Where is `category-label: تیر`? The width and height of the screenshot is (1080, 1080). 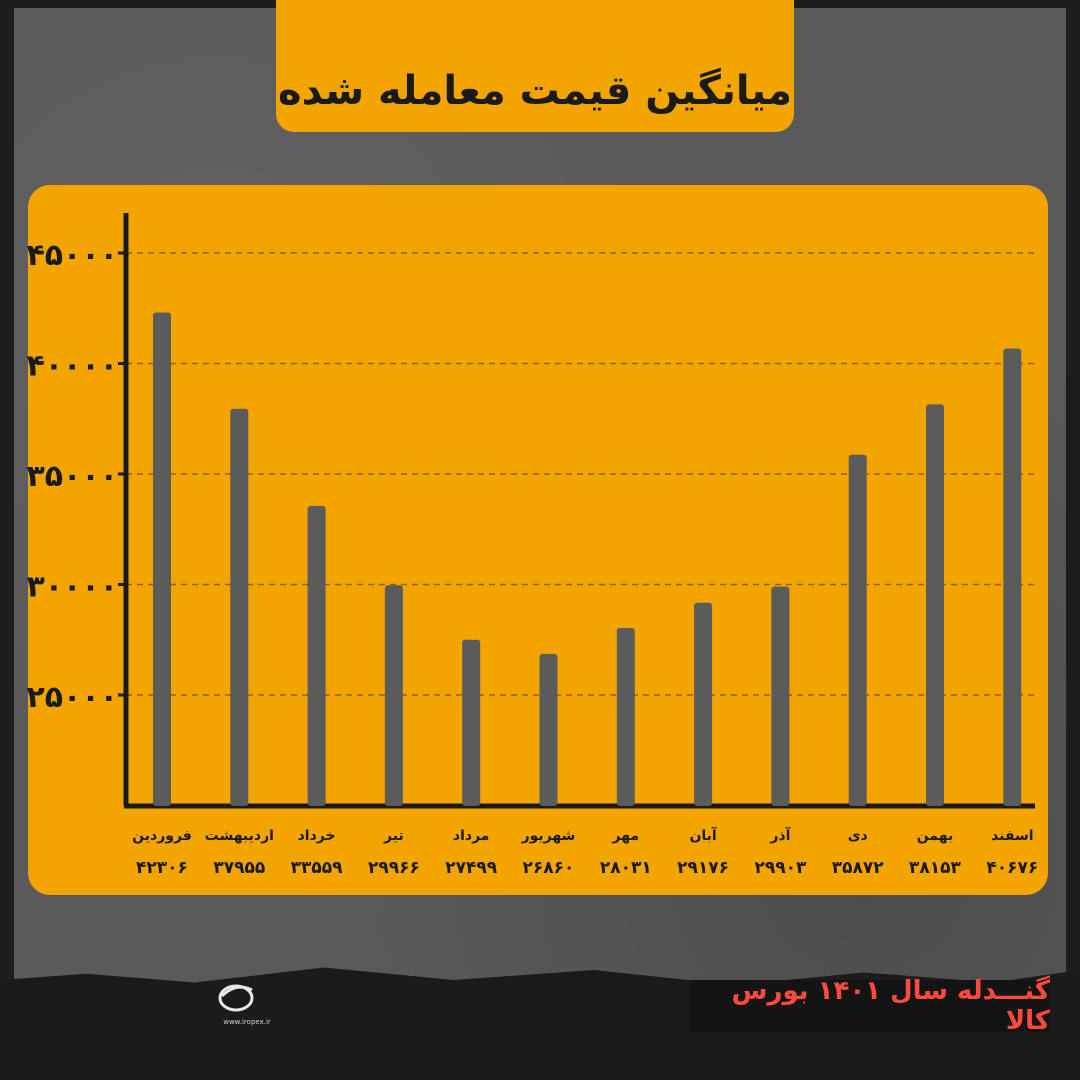 category-label: تیر is located at coordinates (393, 836).